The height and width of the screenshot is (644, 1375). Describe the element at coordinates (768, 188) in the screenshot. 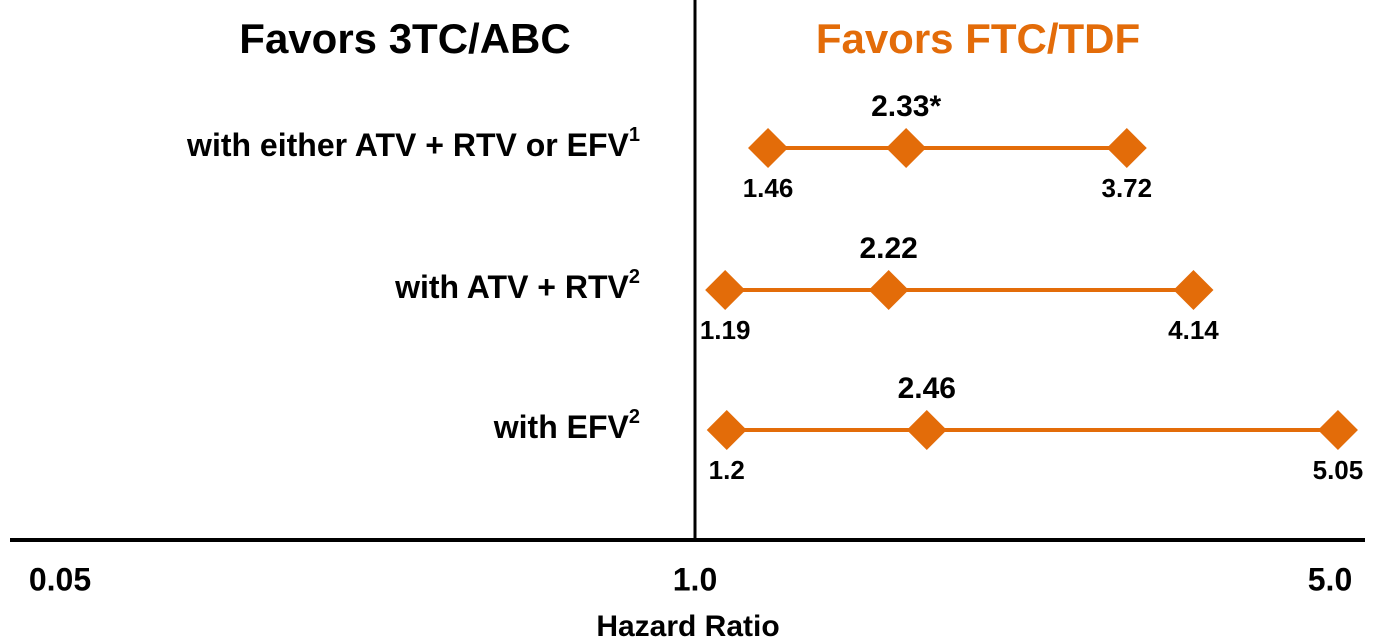

I see `lower-label: 1.46` at that location.